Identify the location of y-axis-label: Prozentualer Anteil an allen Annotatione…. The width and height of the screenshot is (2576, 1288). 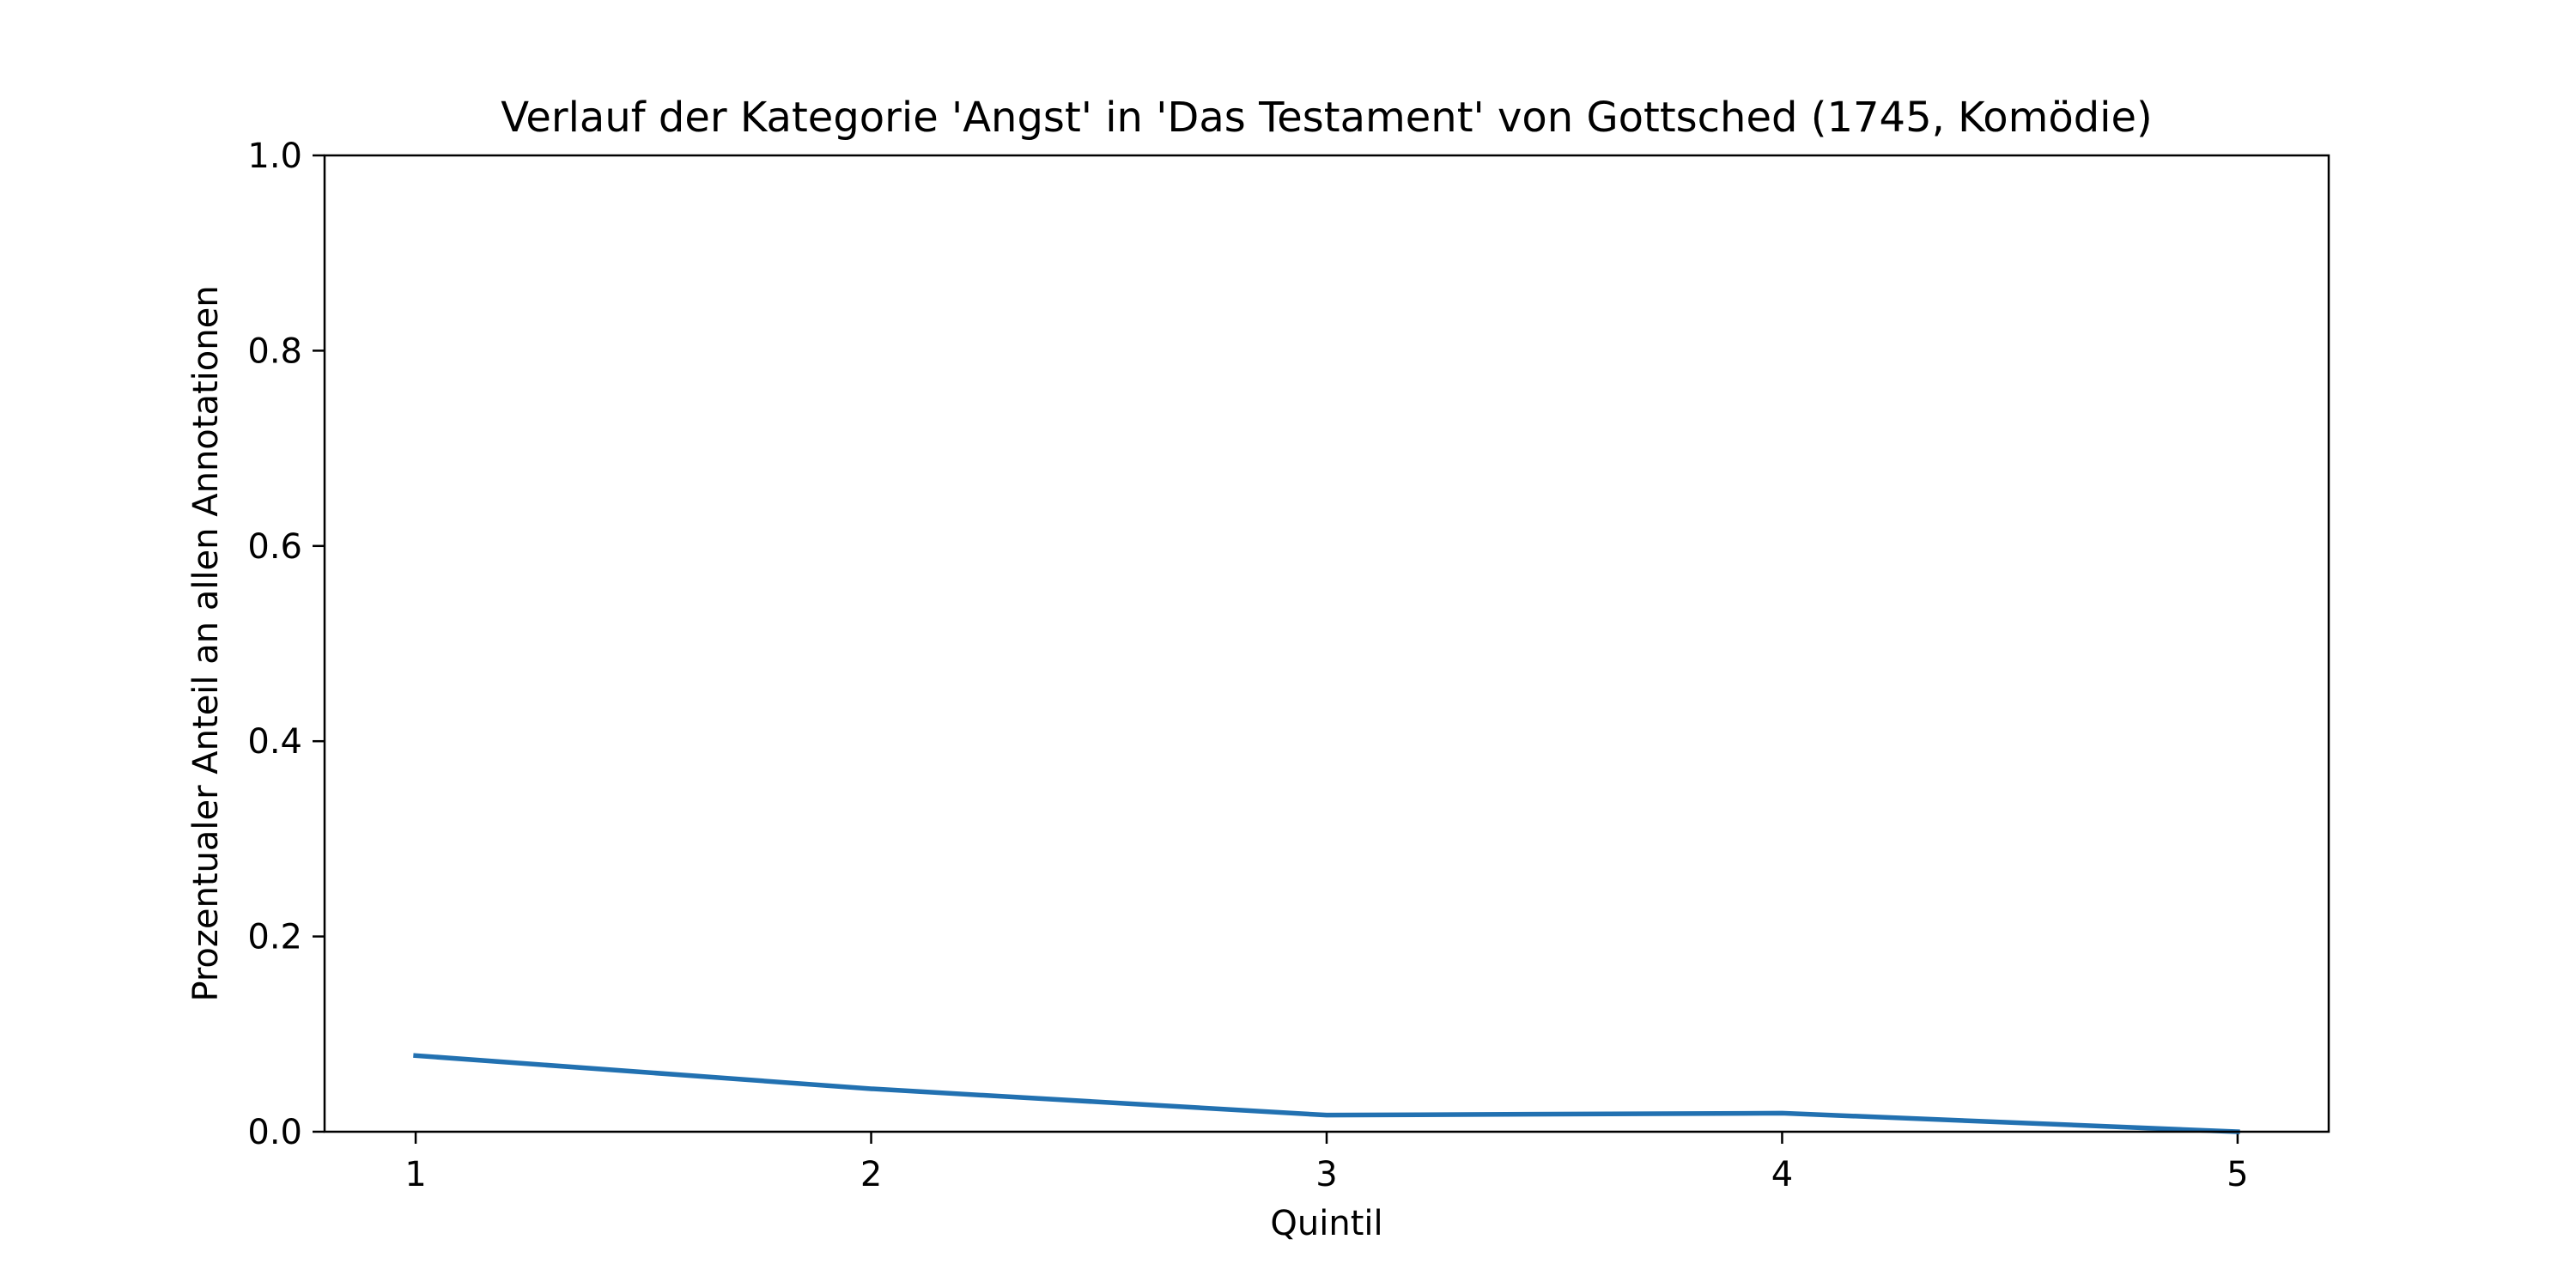
(206, 643).